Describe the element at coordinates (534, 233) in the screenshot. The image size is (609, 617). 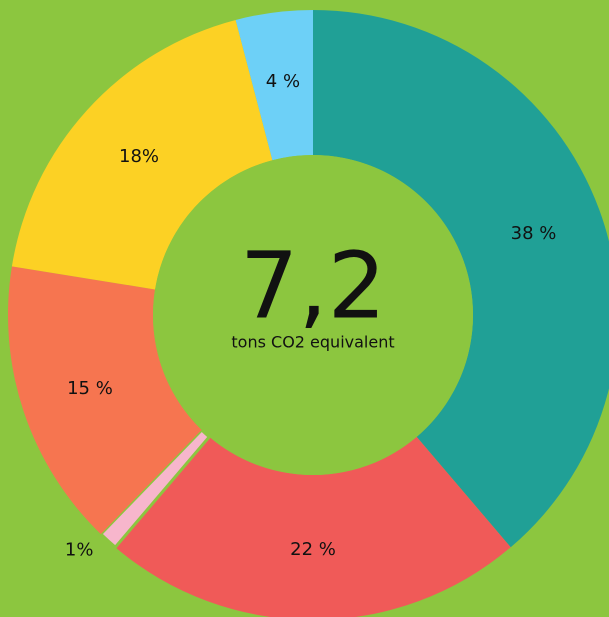
I see `slice-label: 38 %` at that location.